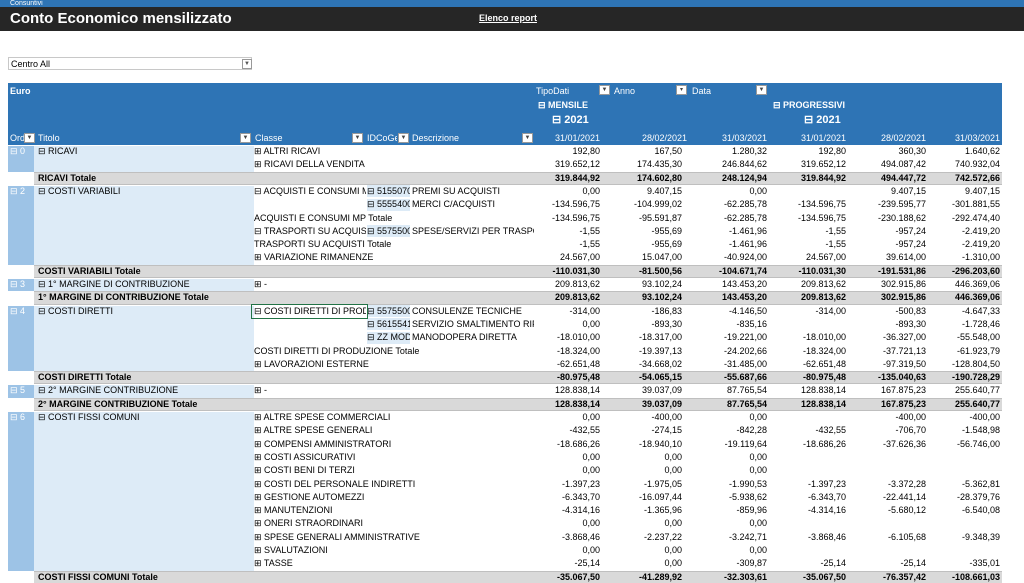 This screenshot has height=583, width=1024. Describe the element at coordinates (681, 90) in the screenshot. I see `anno-filter-icon: ▾` at that location.